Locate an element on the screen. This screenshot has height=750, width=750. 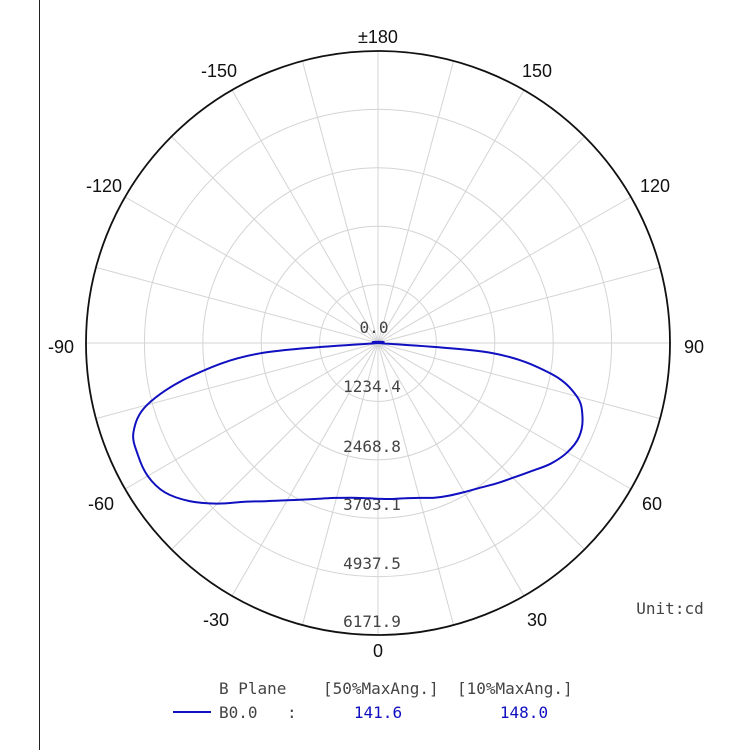
grid-ring is located at coordinates (378, 343).